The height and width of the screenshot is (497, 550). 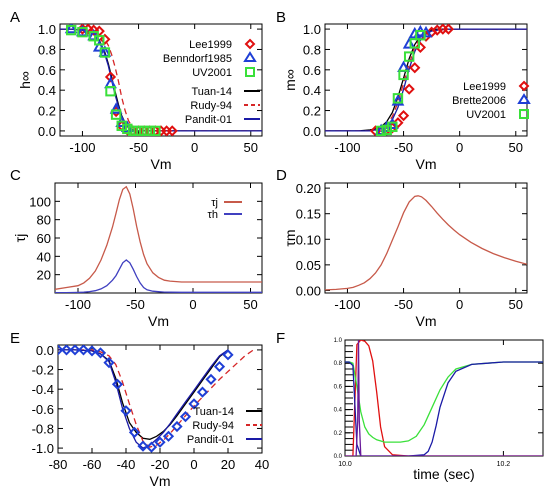 What do you see at coordinates (308, 265) in the screenshot?
I see `y-tick-label: 0.05` at bounding box center [308, 265].